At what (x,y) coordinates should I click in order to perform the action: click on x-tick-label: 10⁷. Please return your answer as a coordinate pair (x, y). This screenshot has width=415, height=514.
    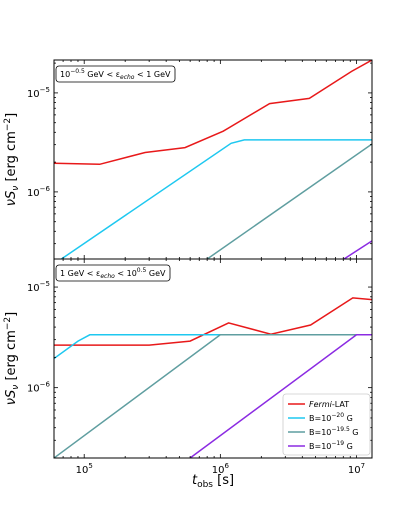
    Looking at the image, I should click on (356, 469).